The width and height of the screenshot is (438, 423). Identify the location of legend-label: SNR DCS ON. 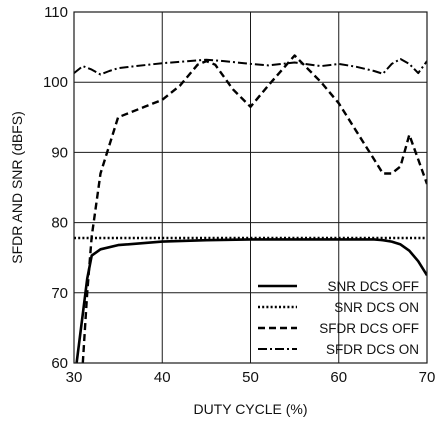
(376, 307).